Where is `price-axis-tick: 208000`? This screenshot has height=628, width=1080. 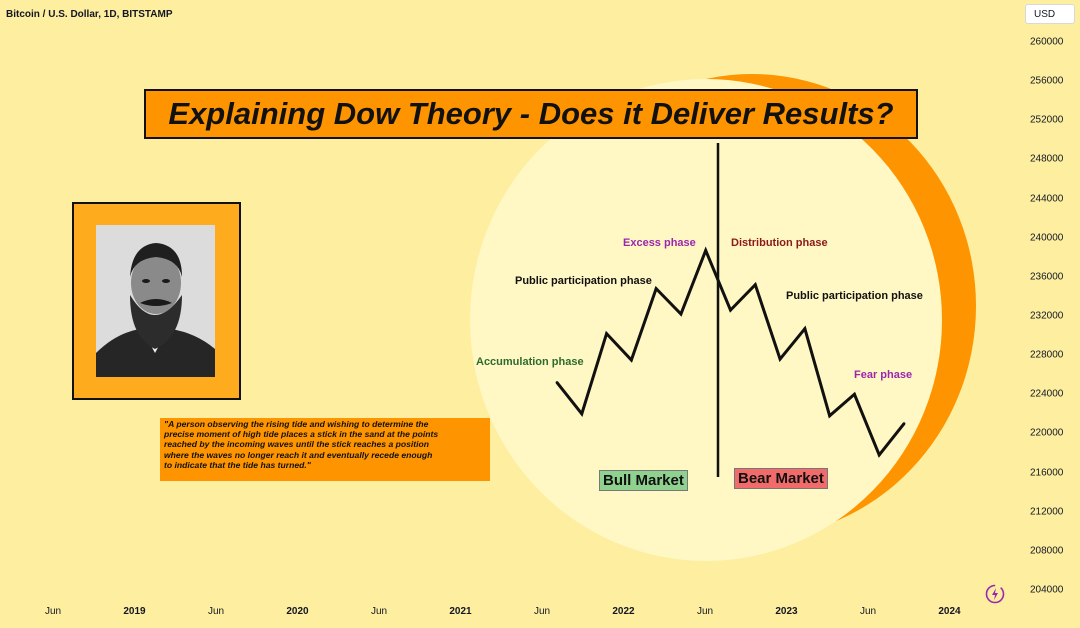 price-axis-tick: 208000 is located at coordinates (1047, 551).